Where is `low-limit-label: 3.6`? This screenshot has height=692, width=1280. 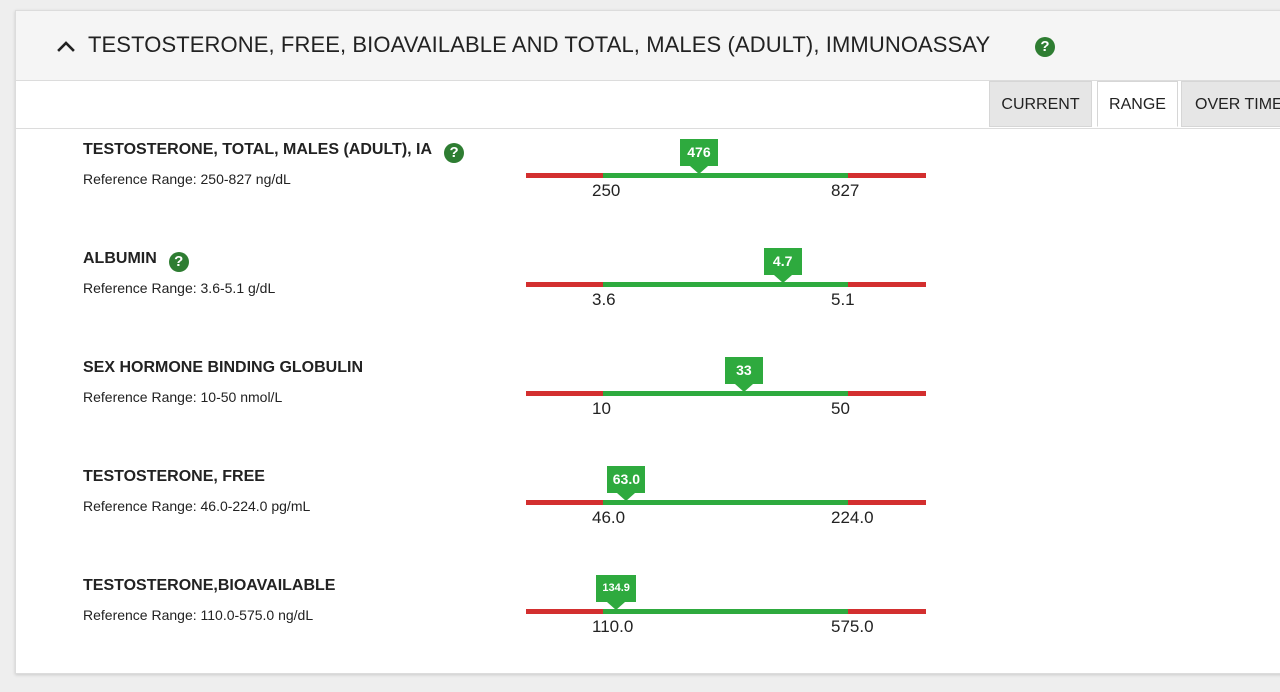
low-limit-label: 3.6 is located at coordinates (604, 299).